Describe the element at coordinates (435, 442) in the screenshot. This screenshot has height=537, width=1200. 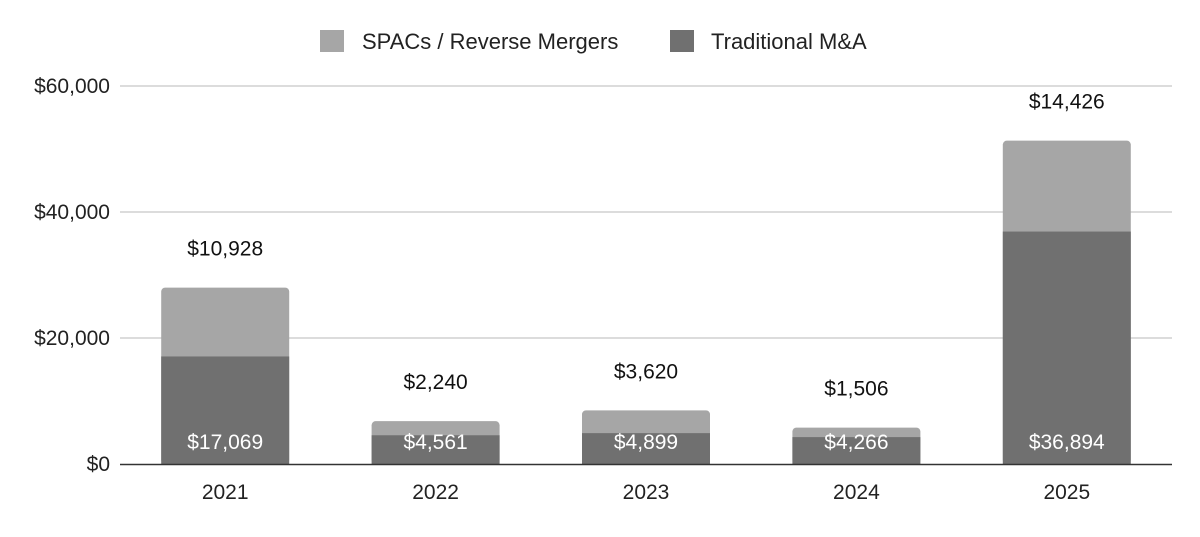
I see `data-label-traditional-2022: $4,561` at that location.